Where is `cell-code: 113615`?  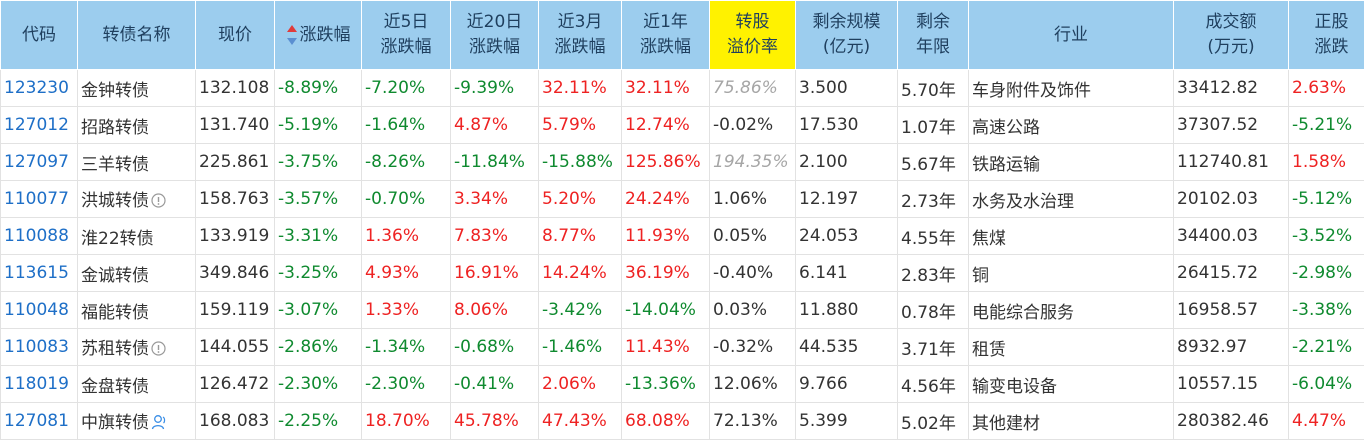
cell-code: 113615 is located at coordinates (39, 273).